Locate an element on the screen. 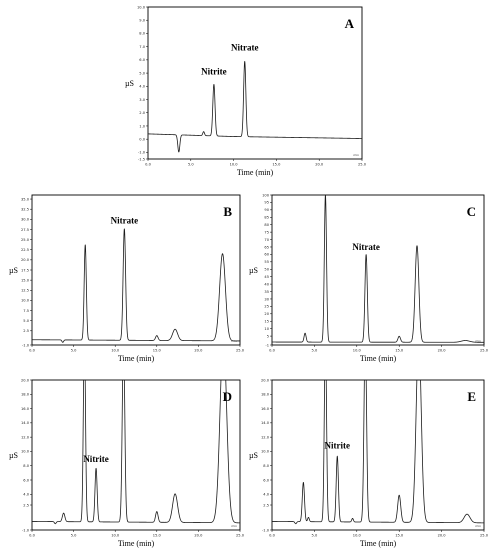  y-tick-label: 55 is located at coordinates (266, 262).